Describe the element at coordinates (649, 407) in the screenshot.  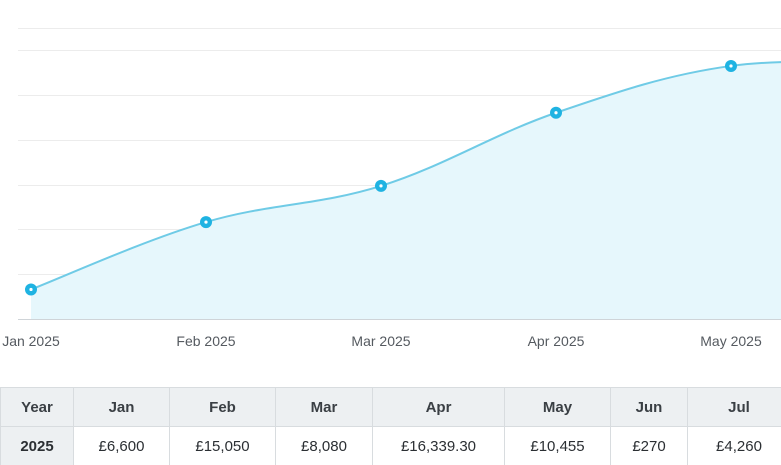
I see `table-header-cell: Jun` at that location.